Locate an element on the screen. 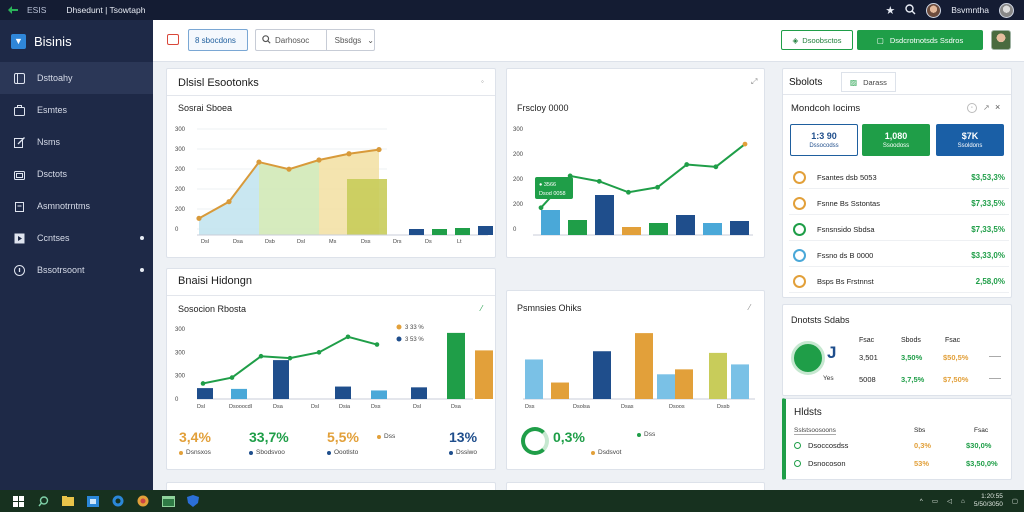  store-icon is located at coordinates (93, 501).